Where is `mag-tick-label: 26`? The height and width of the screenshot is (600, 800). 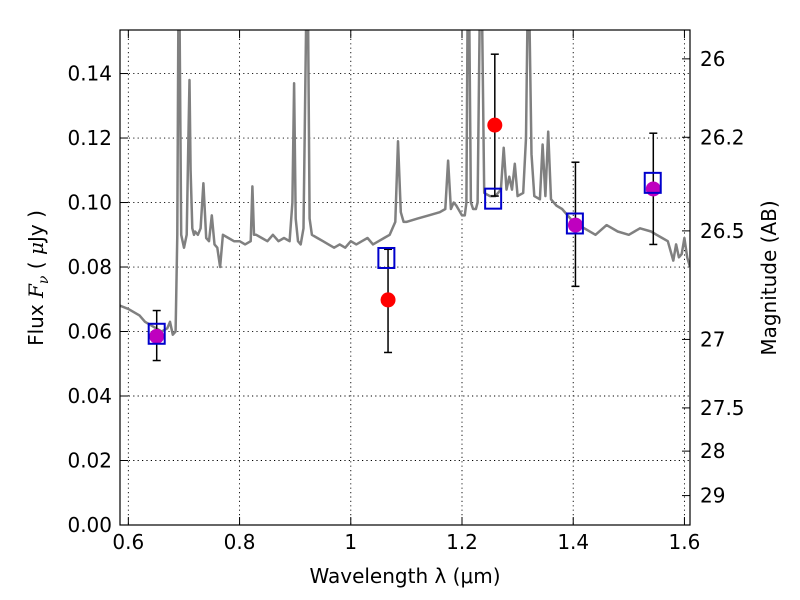 mag-tick-label: 26 is located at coordinates (712, 59).